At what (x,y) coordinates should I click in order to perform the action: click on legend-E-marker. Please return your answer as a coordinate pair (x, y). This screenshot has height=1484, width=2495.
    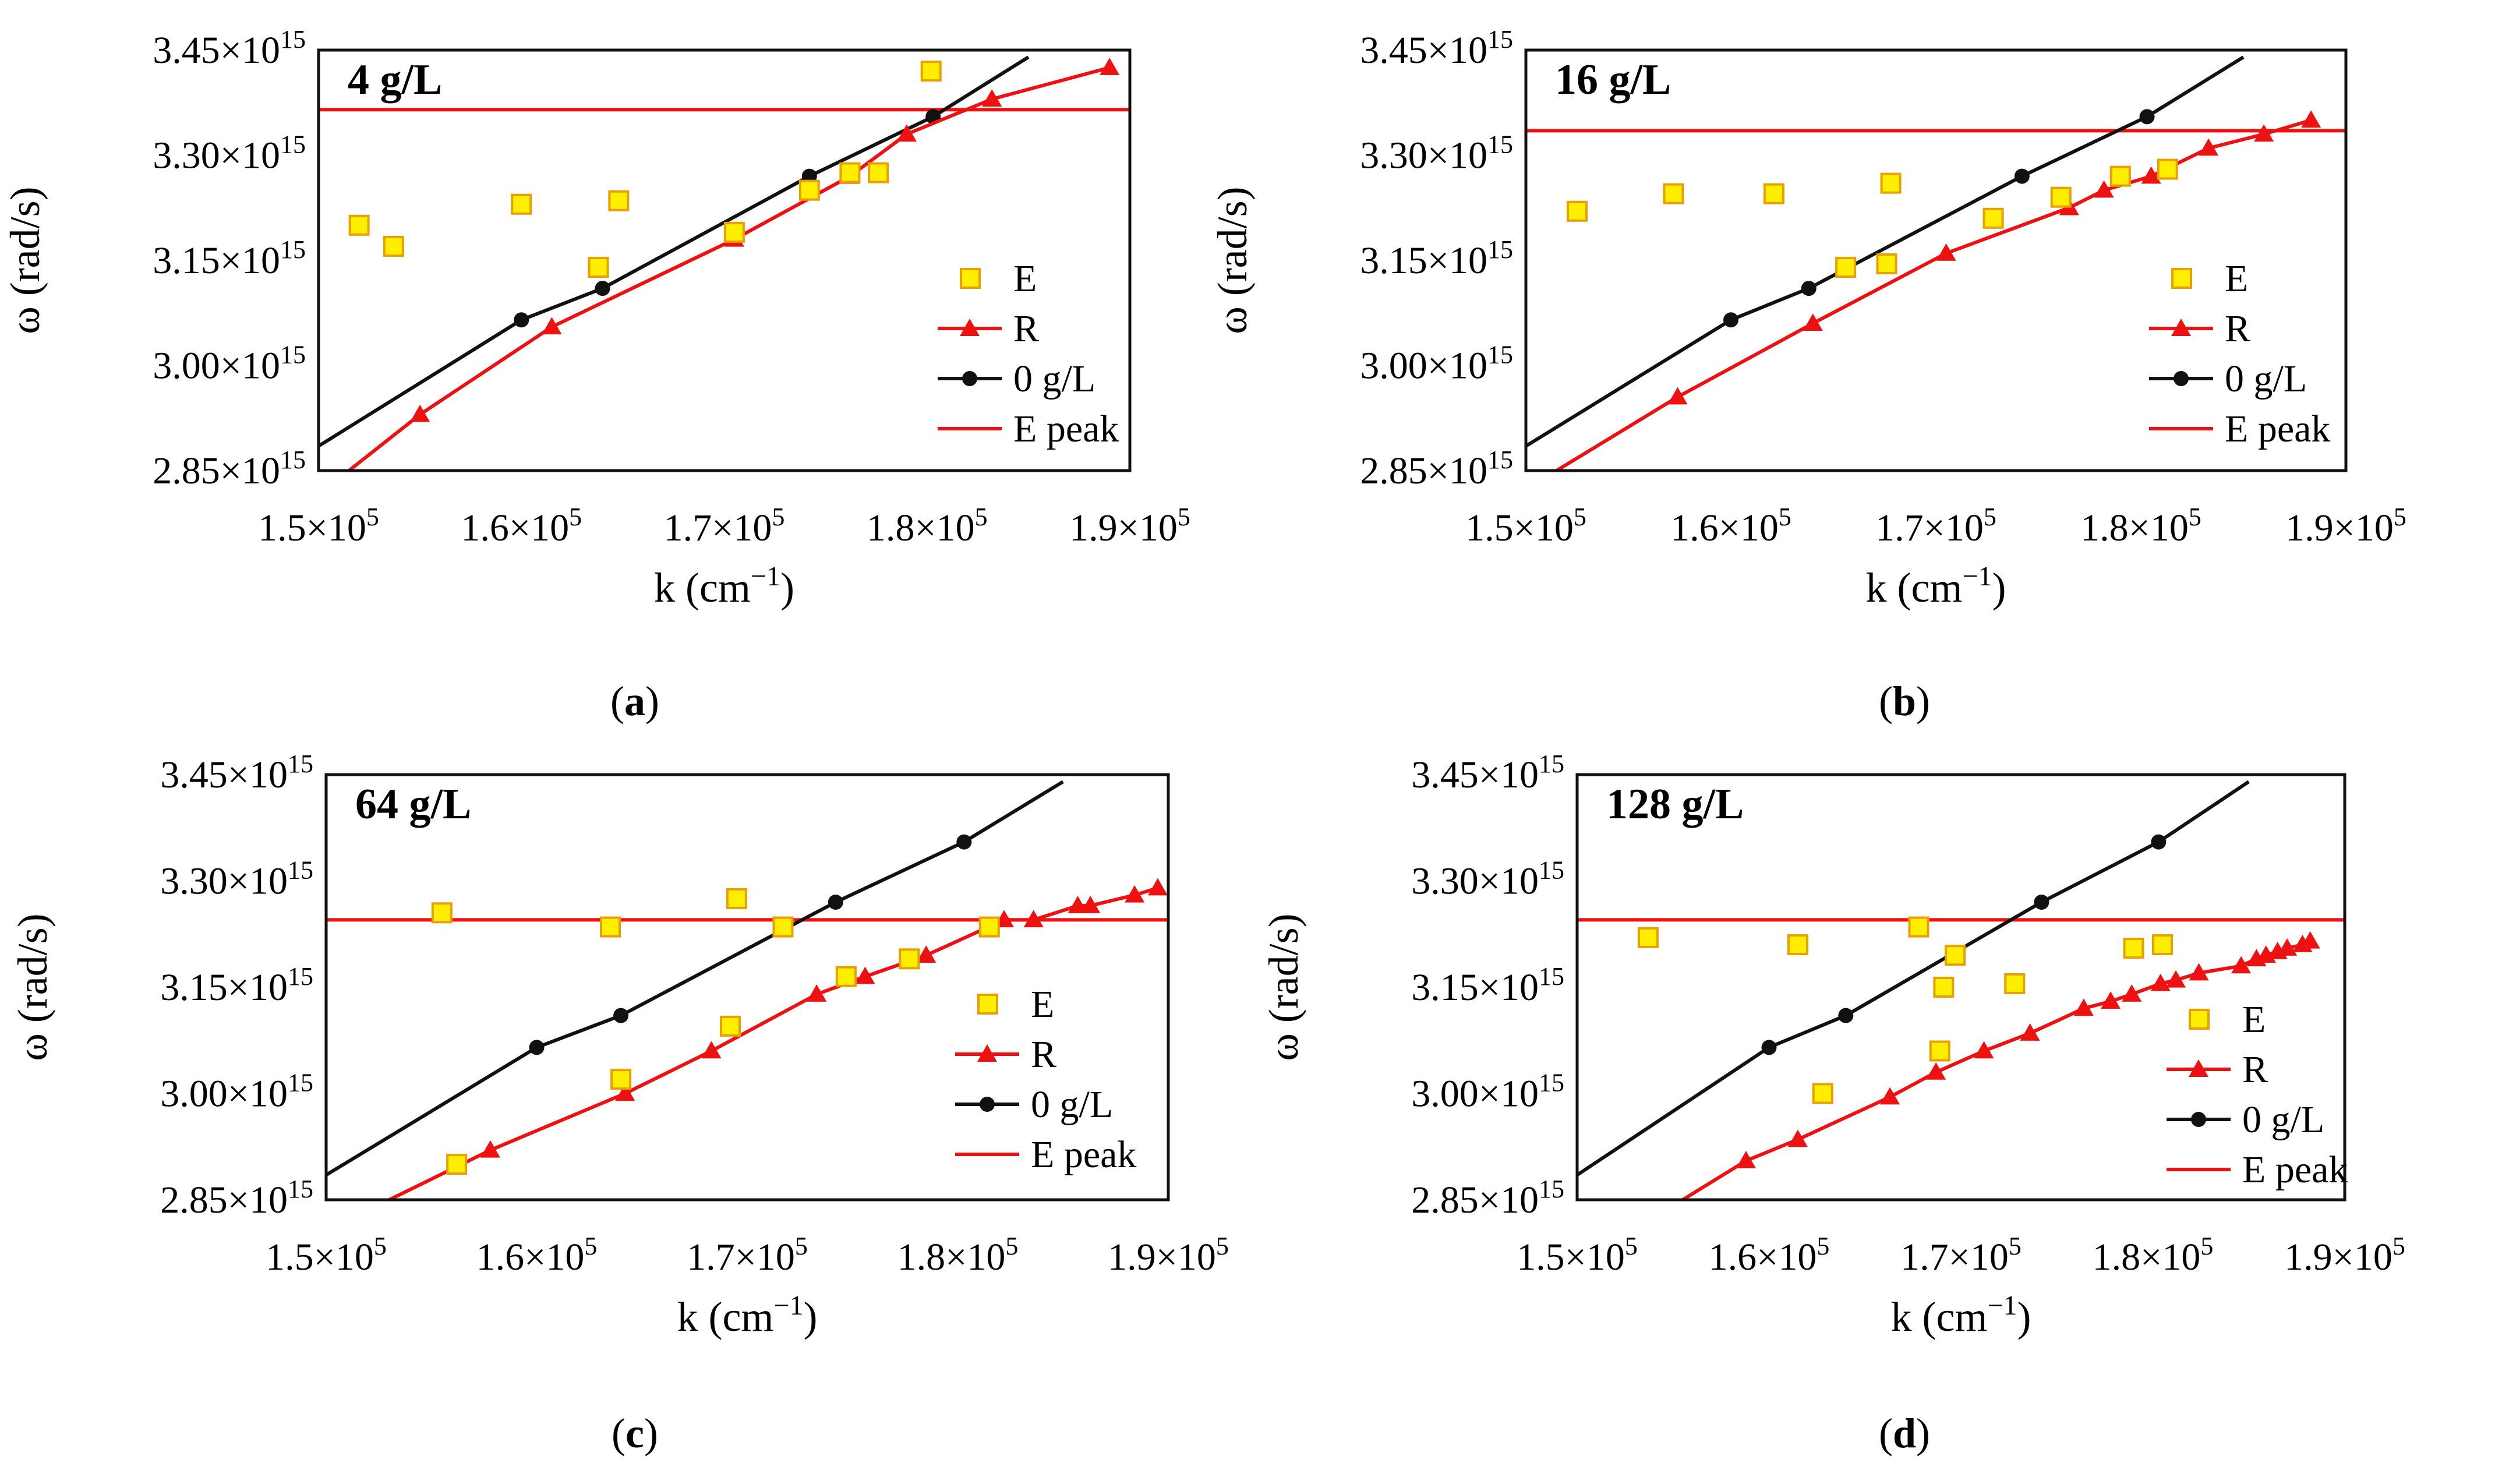
    Looking at the image, I should click on (987, 1004).